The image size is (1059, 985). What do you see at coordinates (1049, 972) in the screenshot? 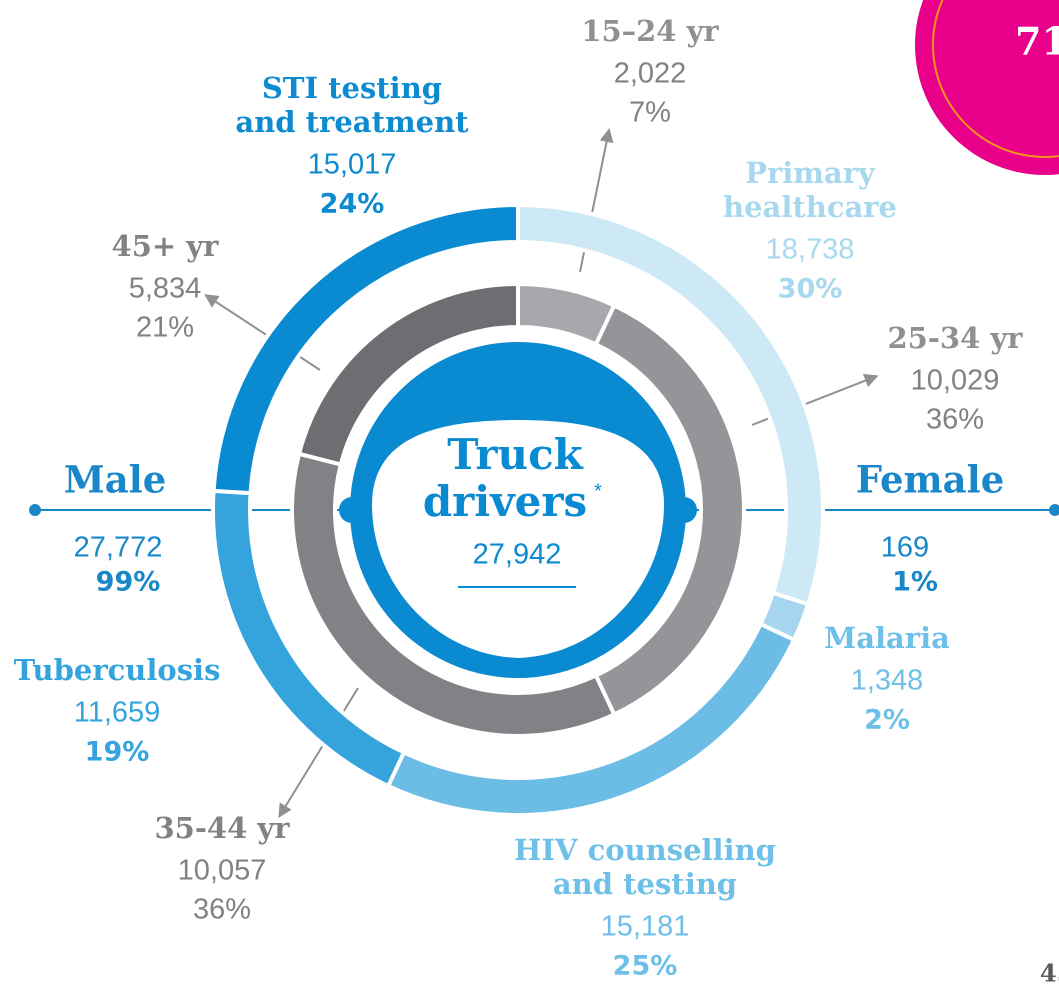
I see `corner-text: 45+` at bounding box center [1049, 972].